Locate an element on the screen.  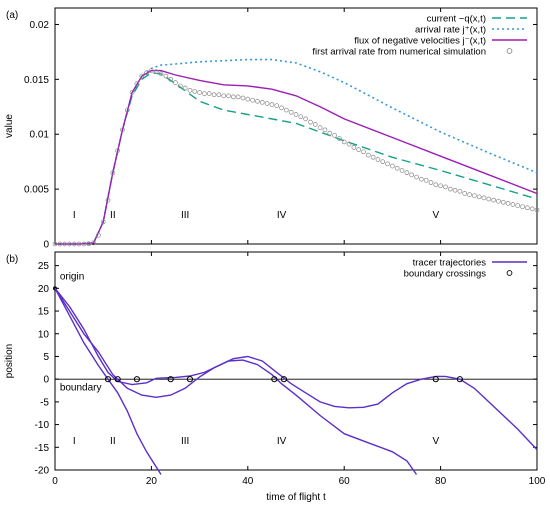
trajectory-line is located at coordinates (108, 381).